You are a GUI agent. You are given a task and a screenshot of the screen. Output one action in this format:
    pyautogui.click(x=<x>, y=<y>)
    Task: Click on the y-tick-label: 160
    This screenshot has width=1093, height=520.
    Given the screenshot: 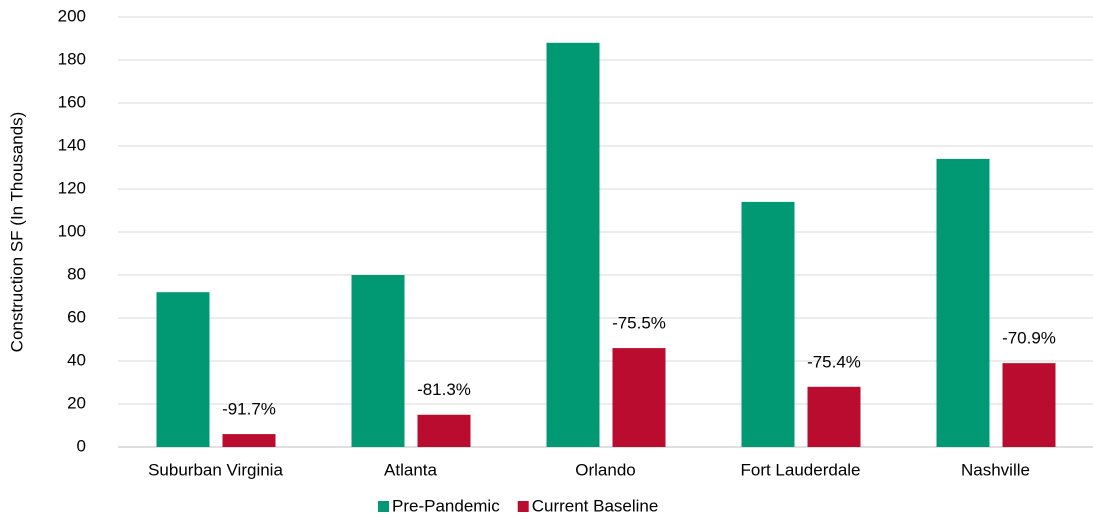 What is the action you would take?
    pyautogui.click(x=72, y=101)
    